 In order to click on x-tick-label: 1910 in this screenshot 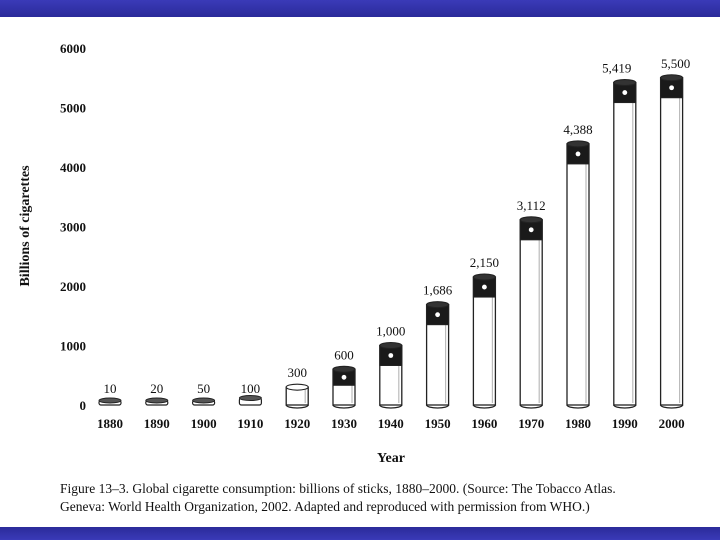, I will do `click(250, 423)`.